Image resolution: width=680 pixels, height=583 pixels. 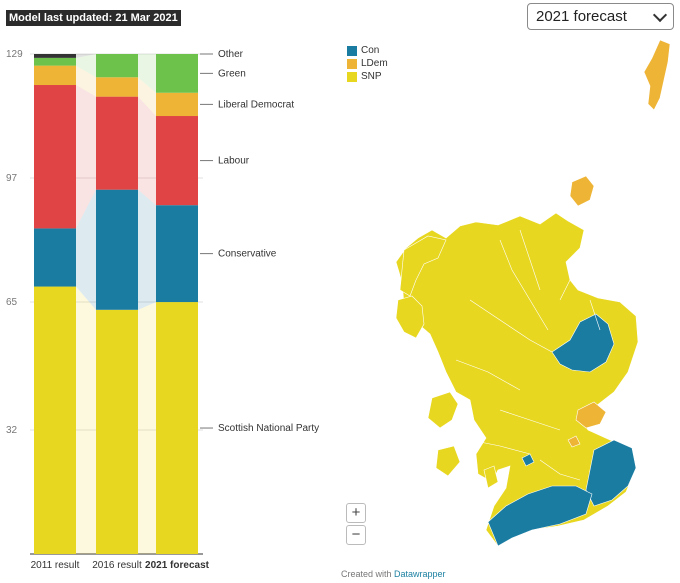 I want to click on map-region-dumfries, so click(x=540, y=516).